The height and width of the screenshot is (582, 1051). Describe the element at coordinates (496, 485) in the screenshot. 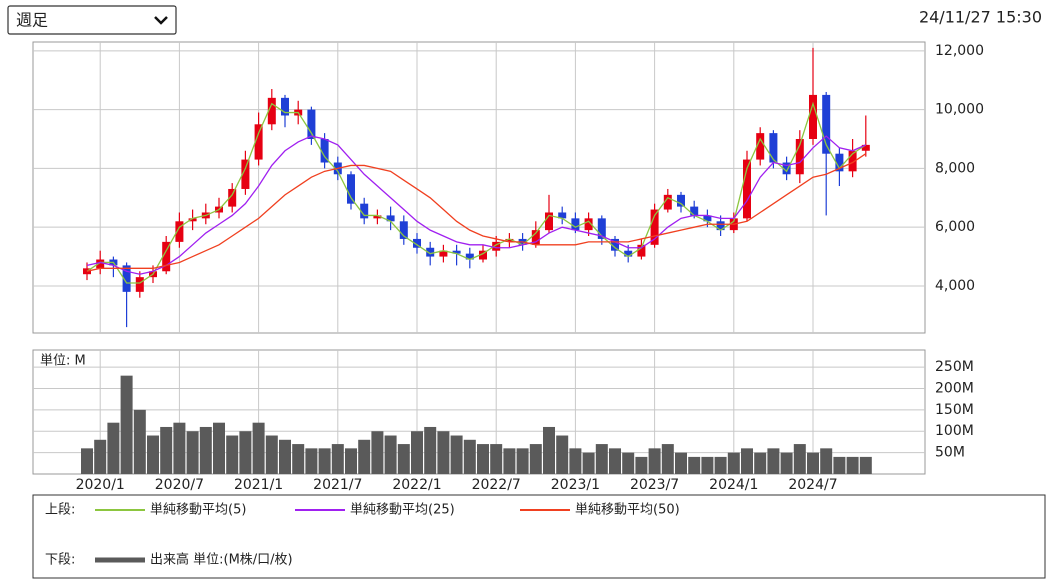

I see `x-tick-label: 2022/7` at that location.